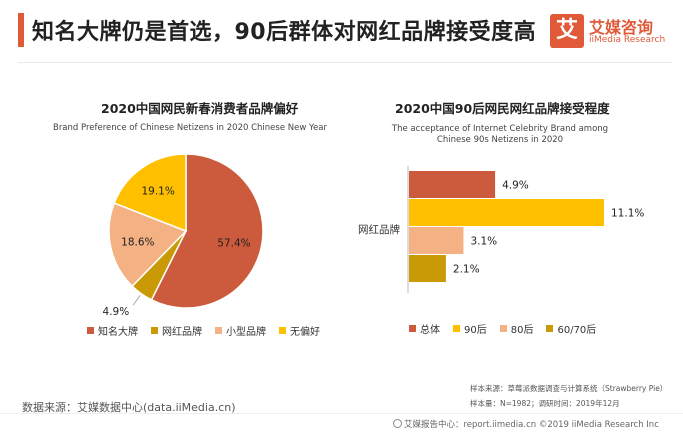  I want to click on bar-value-label-3: 2.1%, so click(466, 270).